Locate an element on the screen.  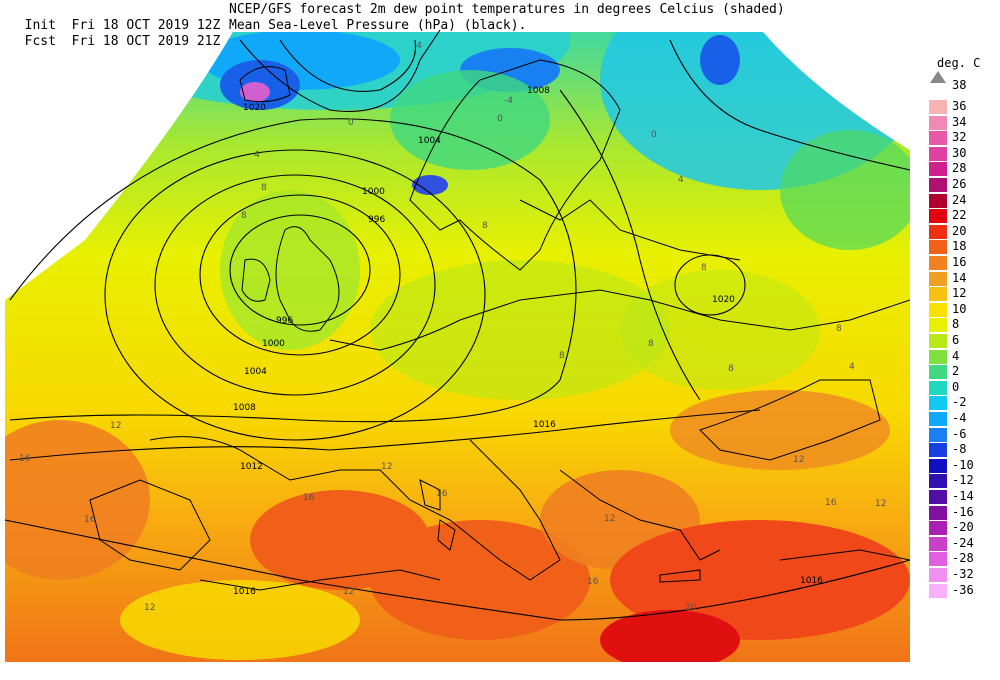
legend-value: 0 is located at coordinates (956, 386).